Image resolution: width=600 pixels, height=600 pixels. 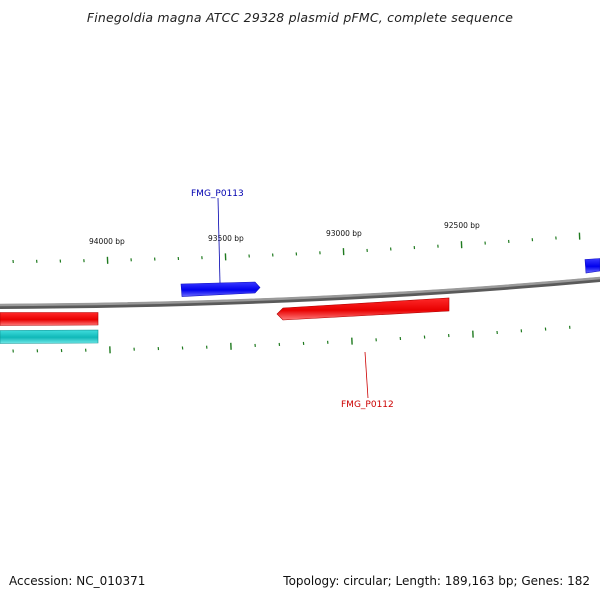 What do you see at coordinates (49, 319) in the screenshot?
I see `gene-partial-left-red` at bounding box center [49, 319].